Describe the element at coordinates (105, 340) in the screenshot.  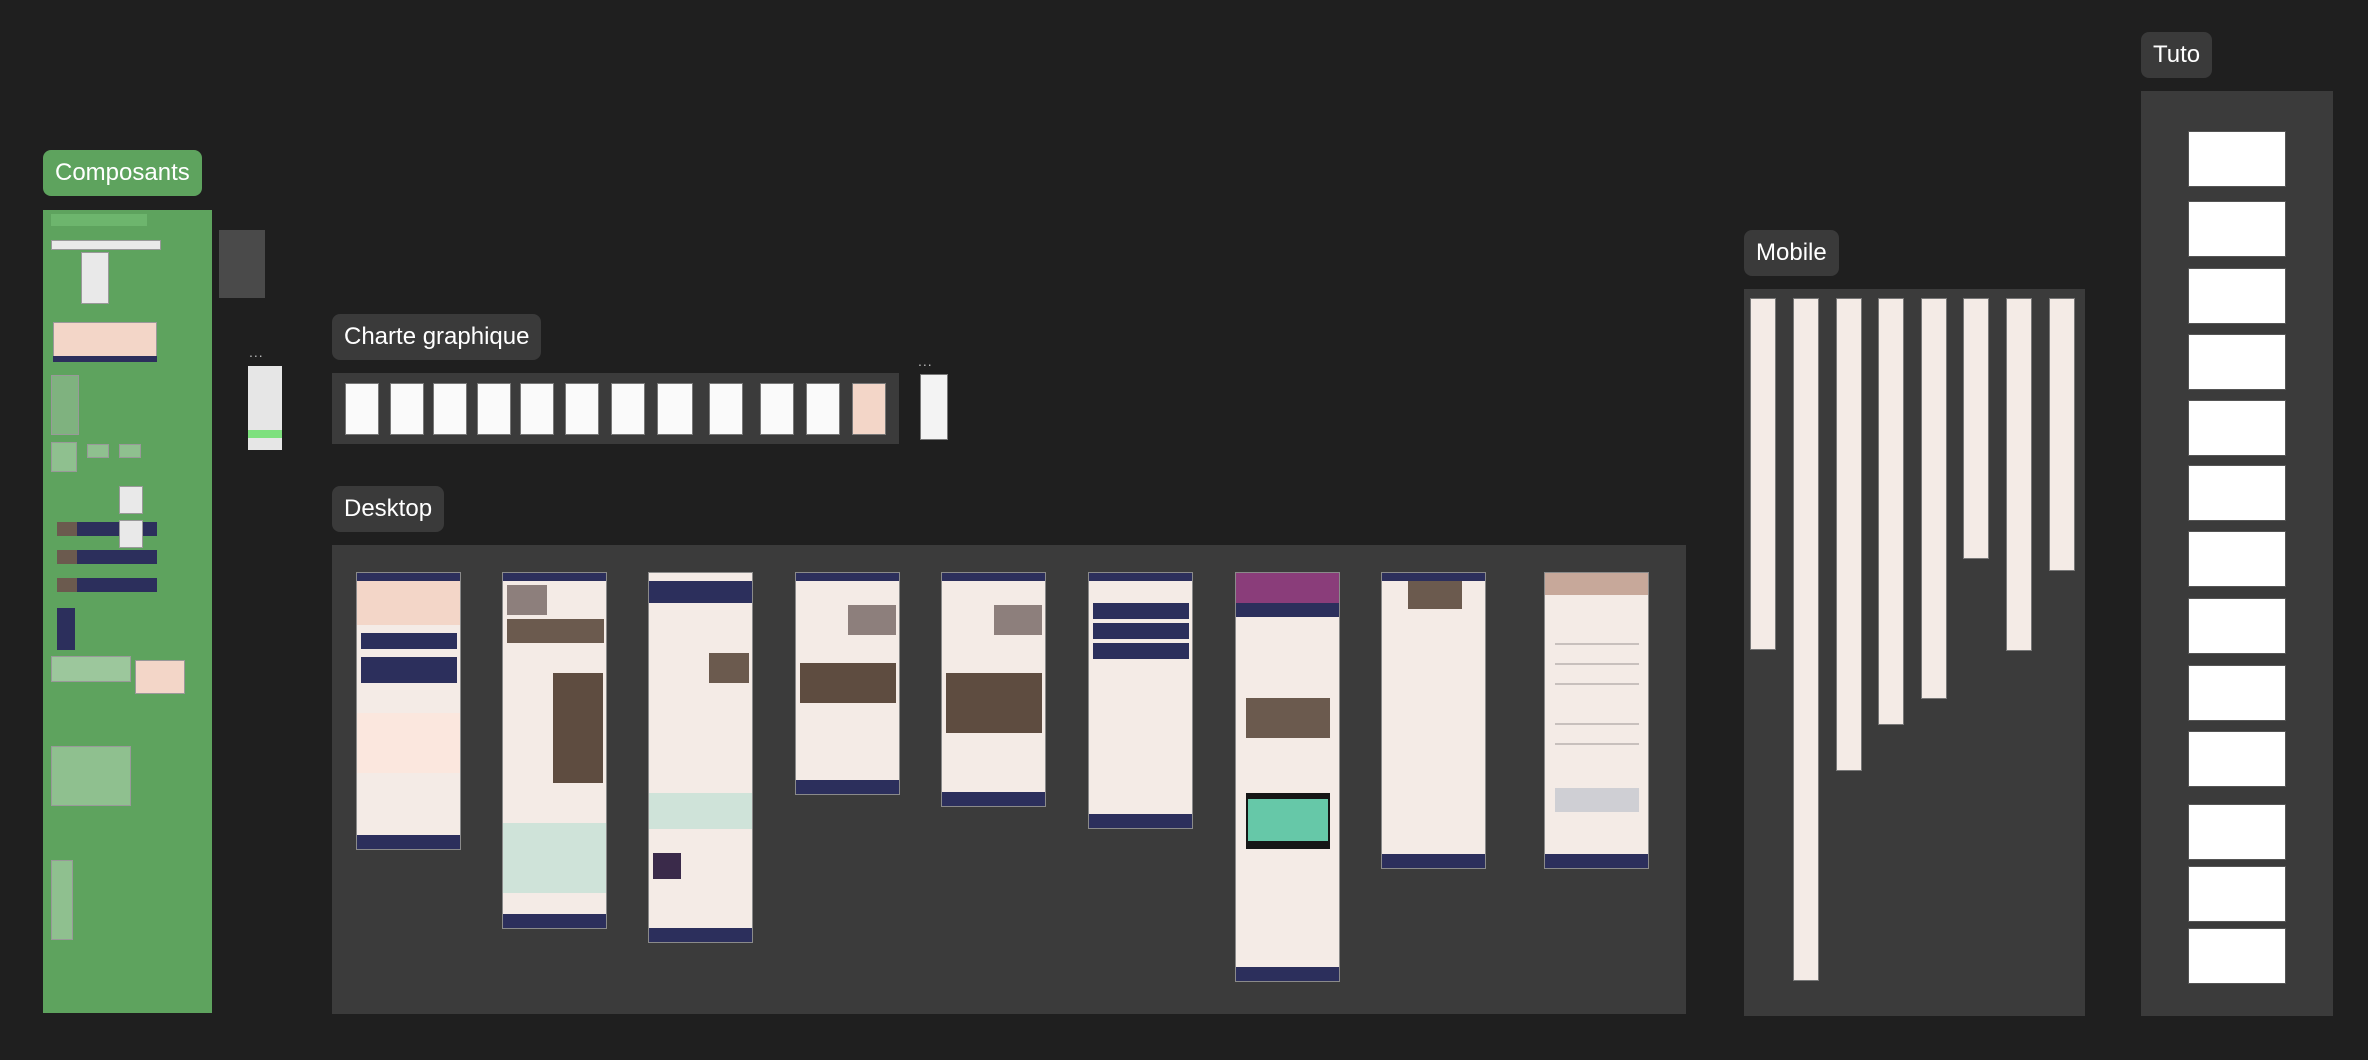
I see `component-card` at that location.